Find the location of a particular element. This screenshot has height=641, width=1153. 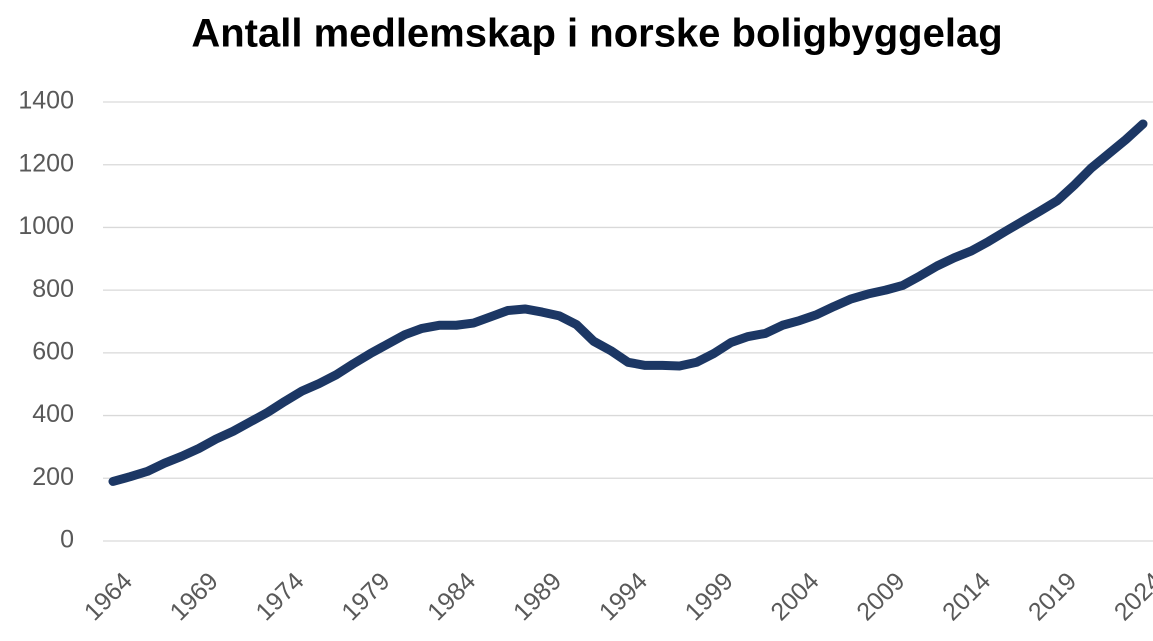

x-tick-label: 2014 is located at coordinates (966, 596).